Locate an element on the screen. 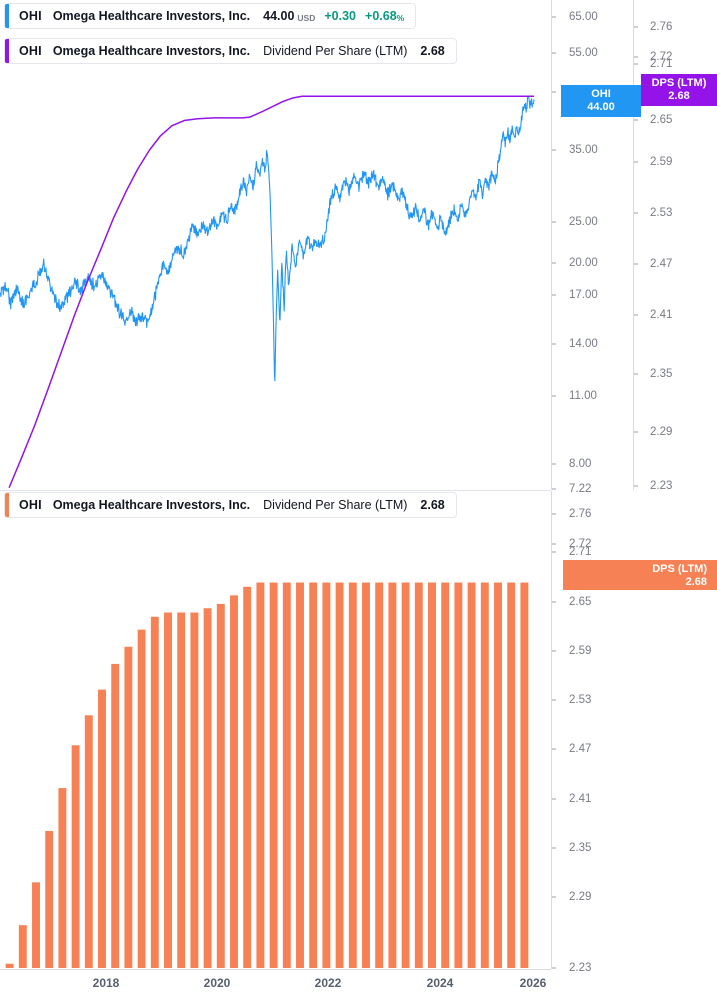  dps-overlay-axis-tick-label: 2.47 is located at coordinates (661, 264).